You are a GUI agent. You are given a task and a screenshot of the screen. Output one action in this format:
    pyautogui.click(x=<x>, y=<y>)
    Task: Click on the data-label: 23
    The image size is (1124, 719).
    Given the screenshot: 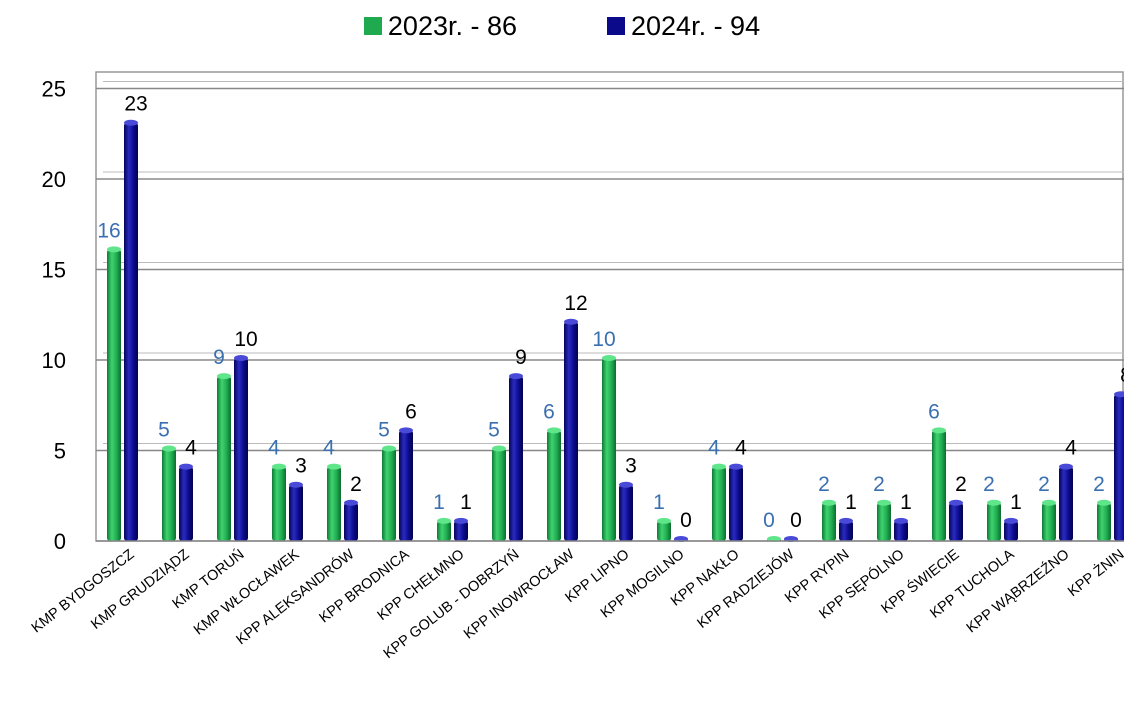 What is the action you would take?
    pyautogui.click(x=135, y=104)
    